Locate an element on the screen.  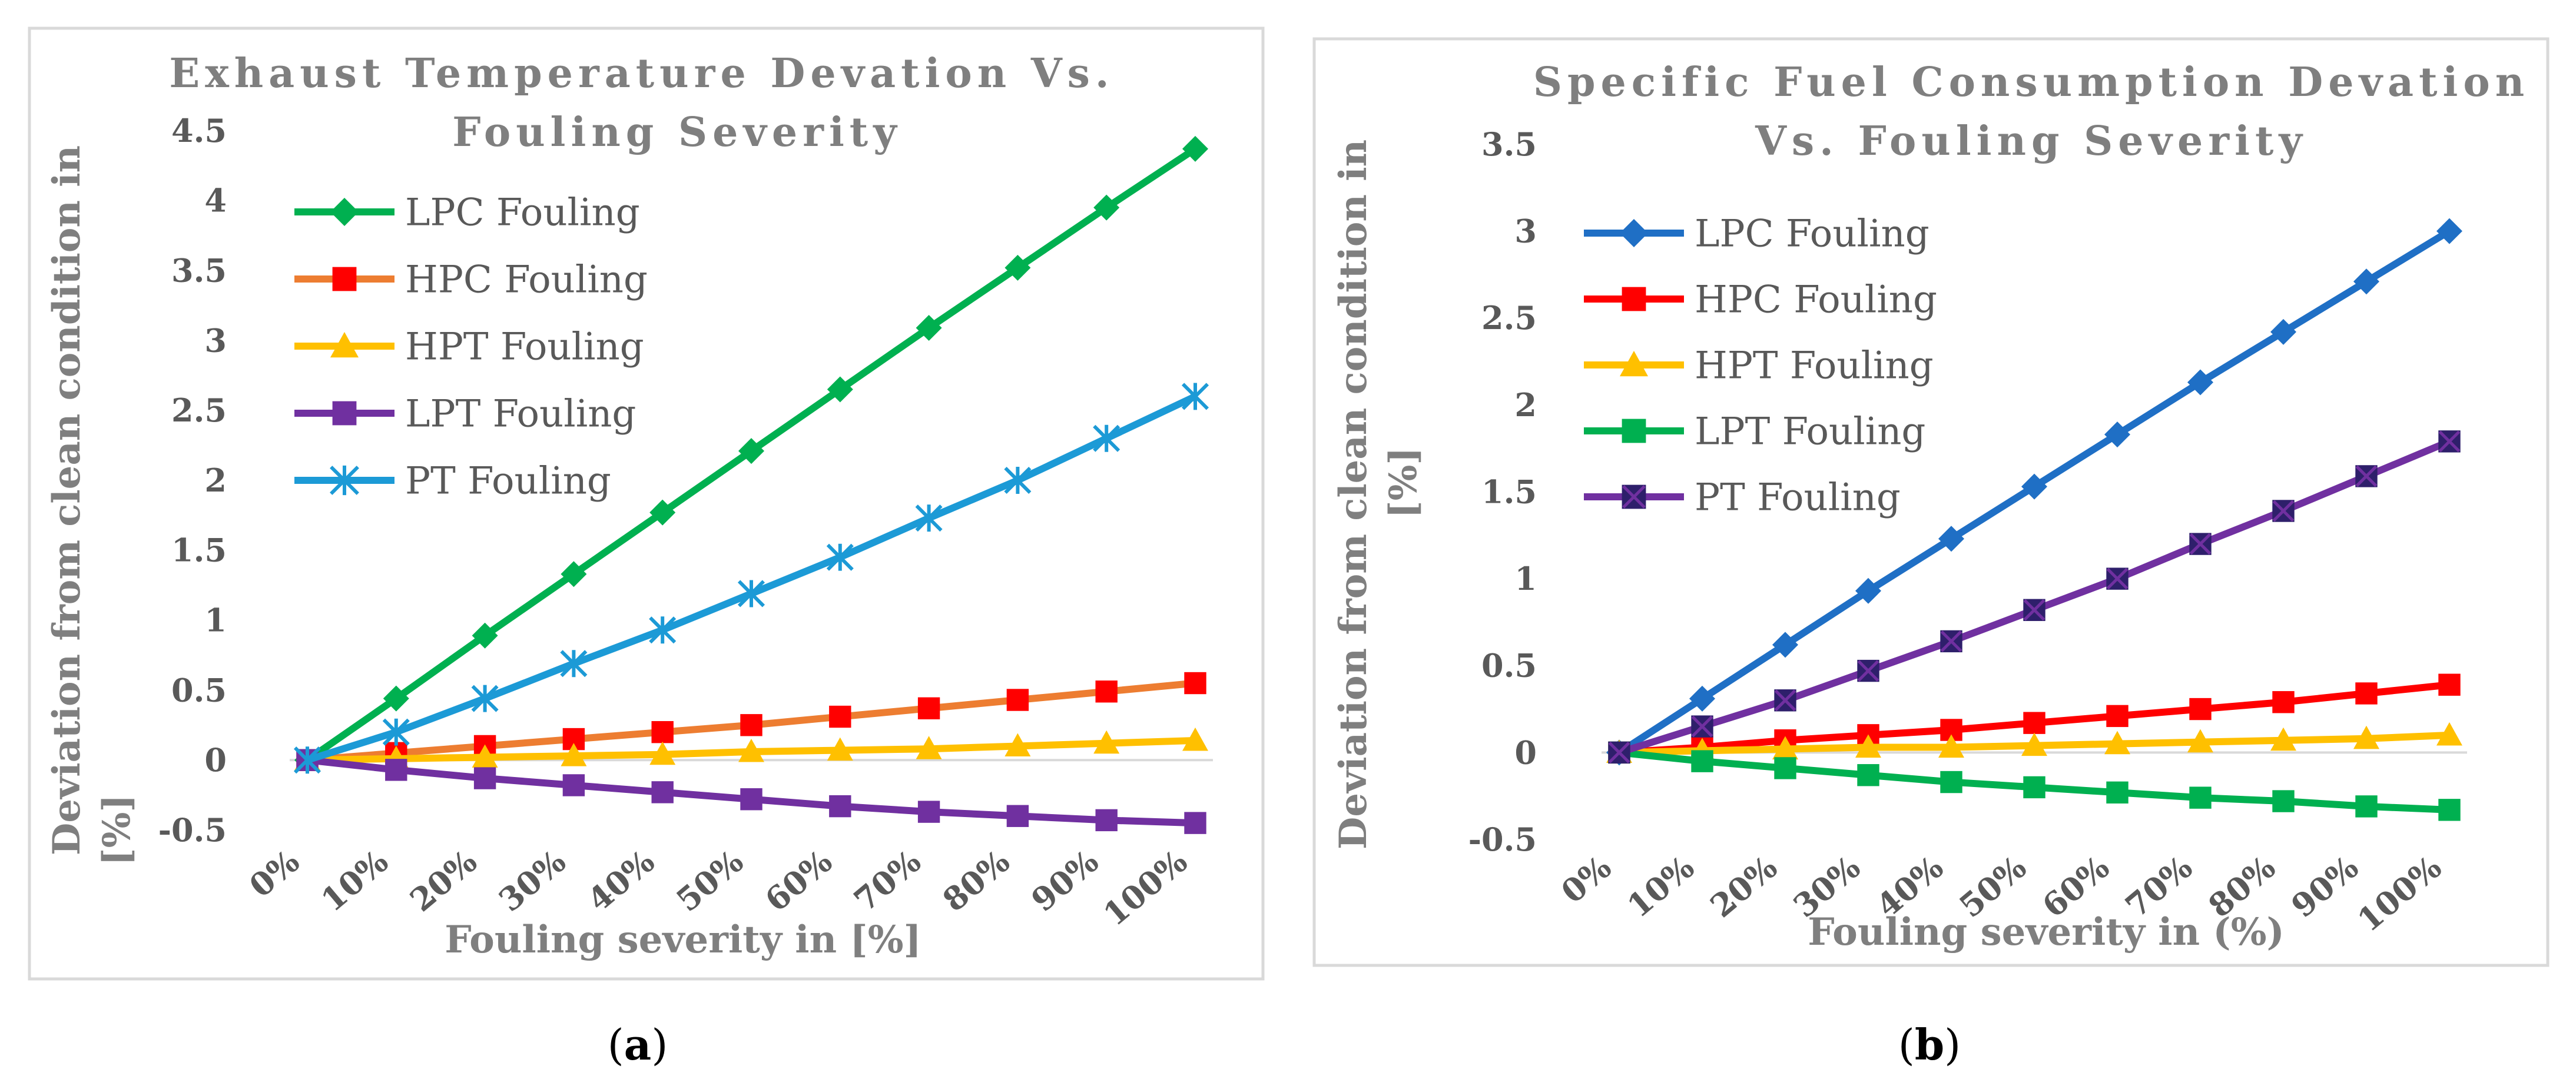
y-tick-label: 1 is located at coordinates (1525, 578).